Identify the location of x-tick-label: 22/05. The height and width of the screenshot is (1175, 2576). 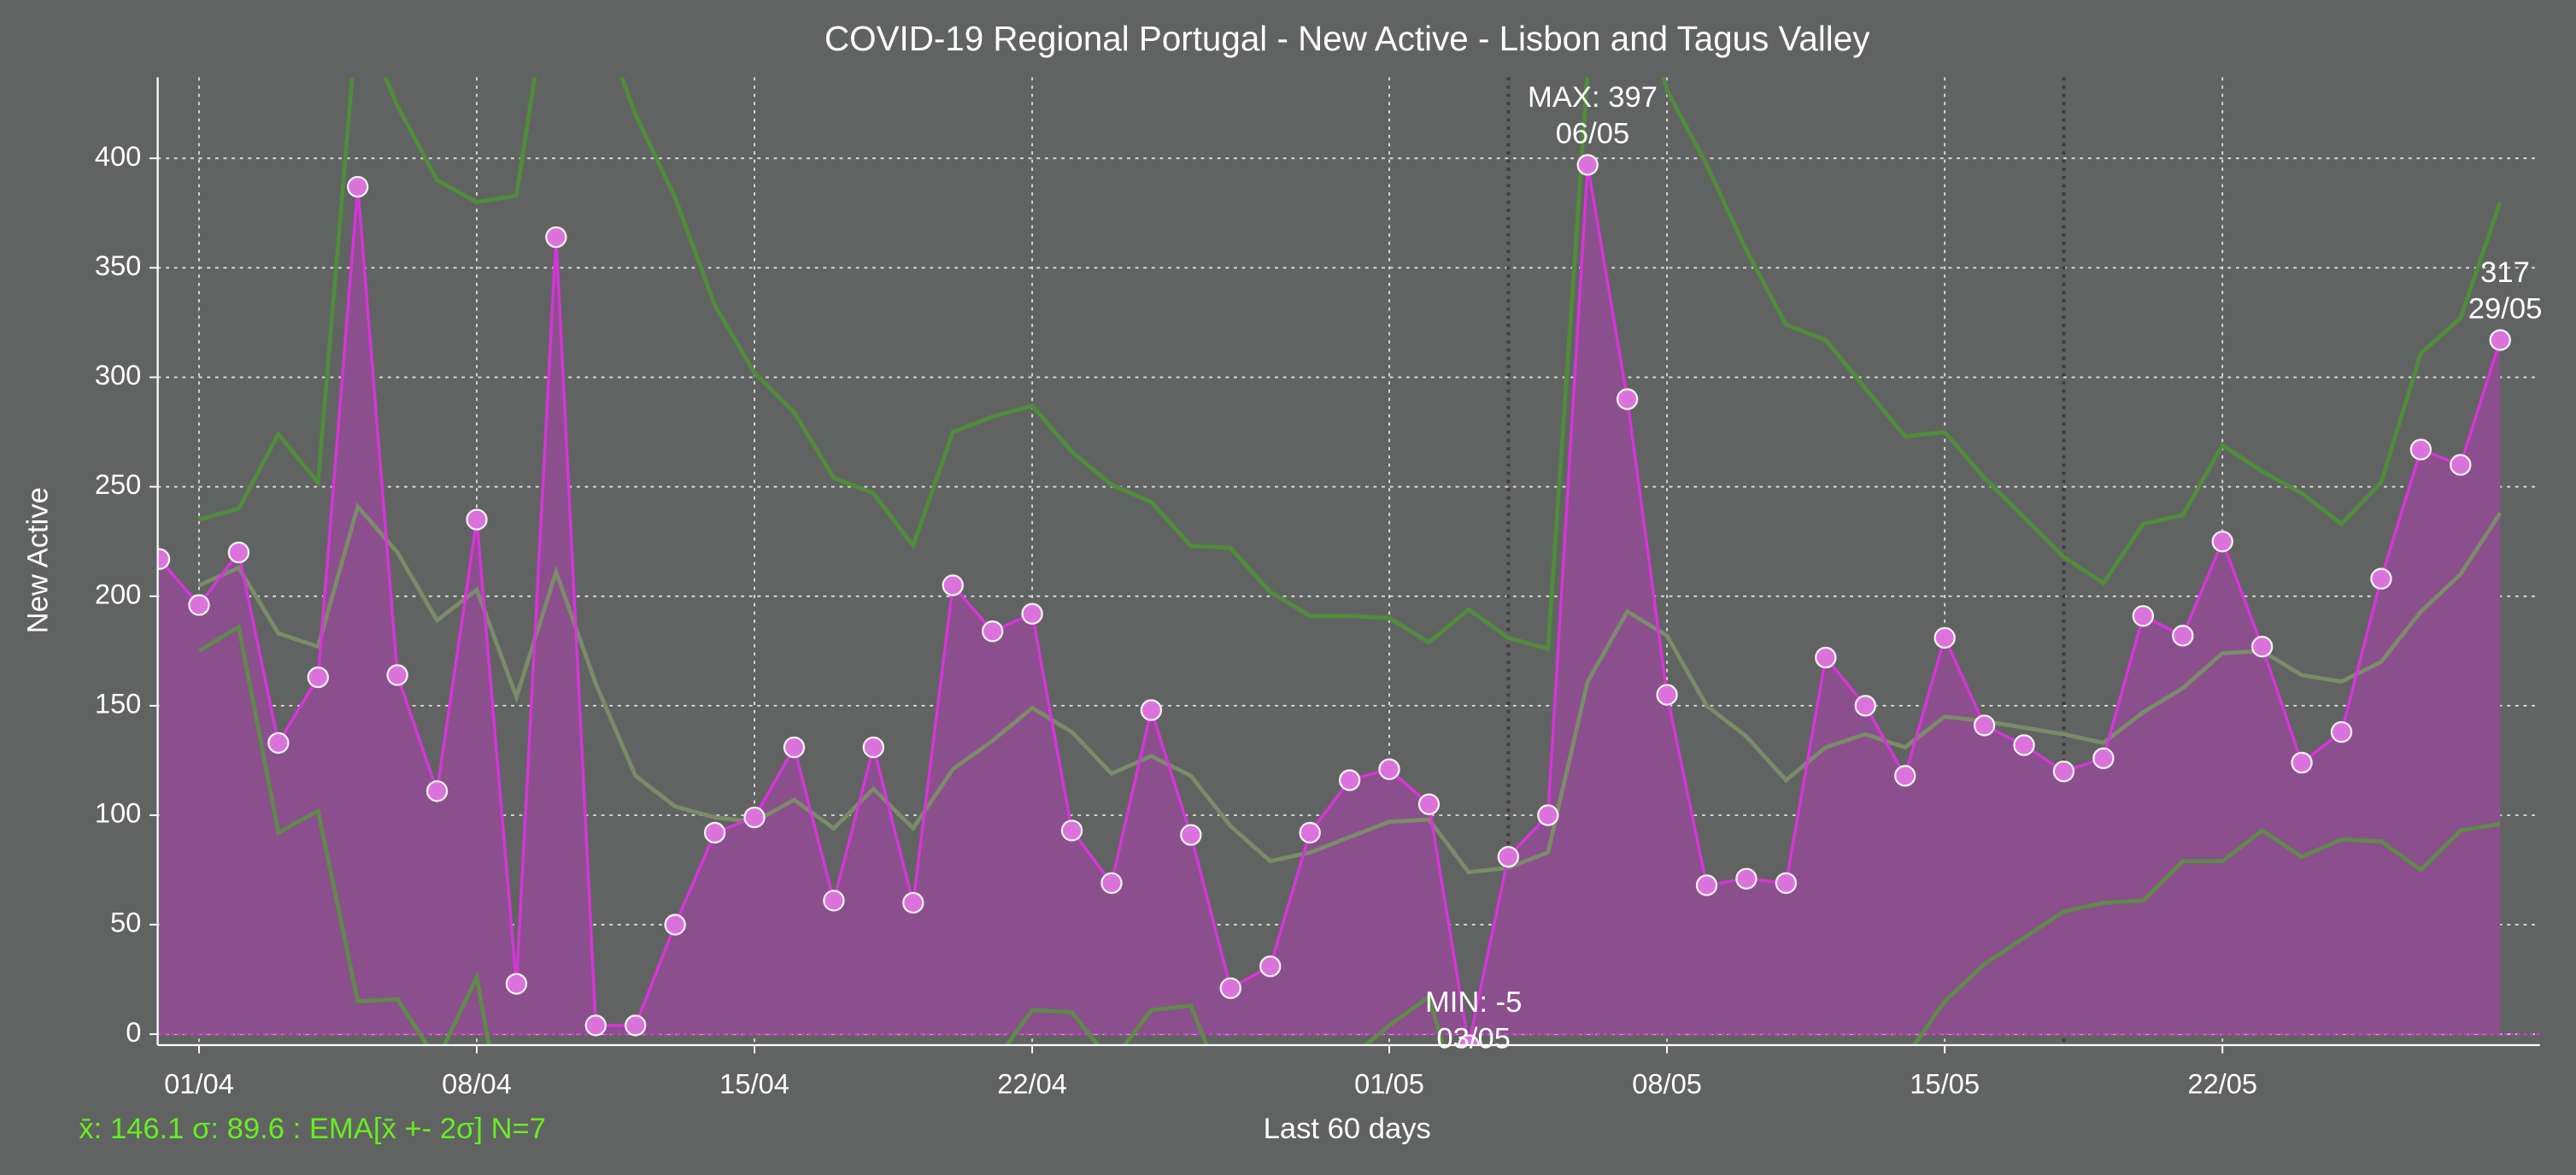
(2222, 1084).